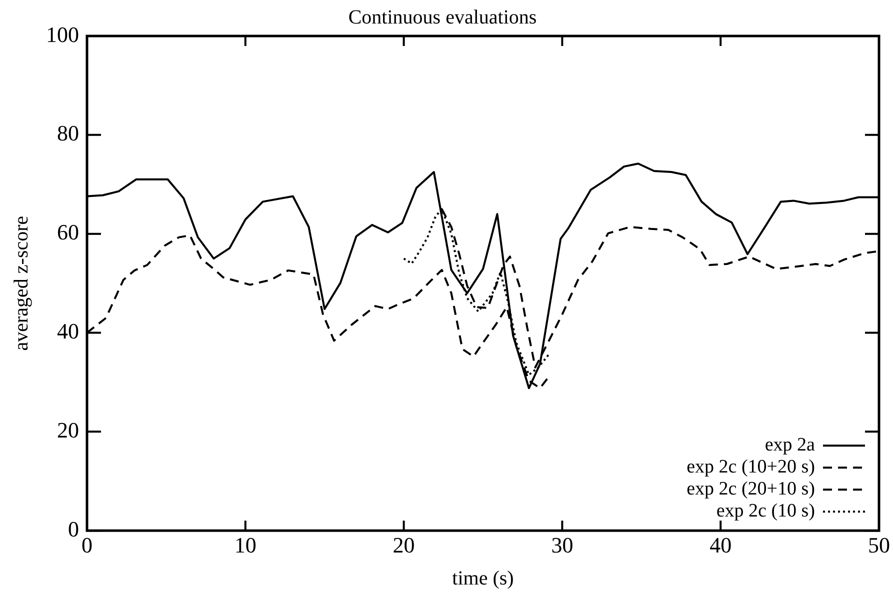  Describe the element at coordinates (442, 17) in the screenshot. I see `chart-title: Continuous evaluations` at that location.